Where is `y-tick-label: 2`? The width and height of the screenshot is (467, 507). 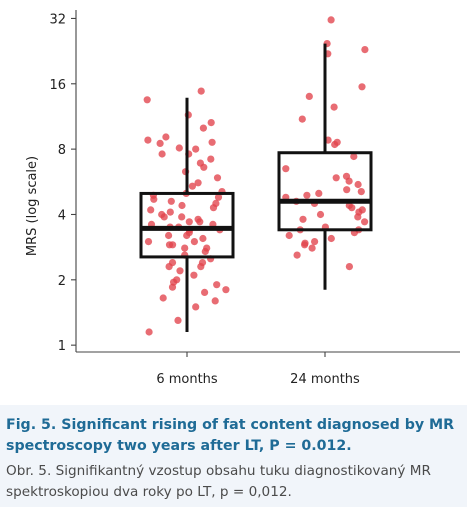 y-tick-label: 2 is located at coordinates (62, 281).